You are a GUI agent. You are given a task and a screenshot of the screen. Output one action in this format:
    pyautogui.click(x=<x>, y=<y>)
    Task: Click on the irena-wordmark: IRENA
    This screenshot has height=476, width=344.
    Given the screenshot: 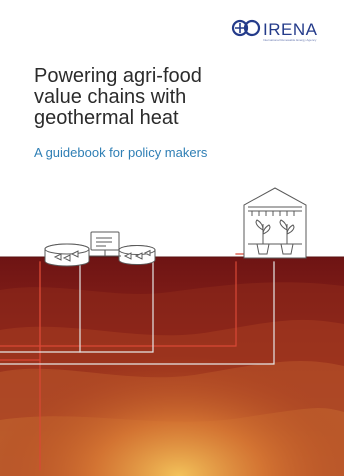 What is the action you would take?
    pyautogui.click(x=290, y=29)
    